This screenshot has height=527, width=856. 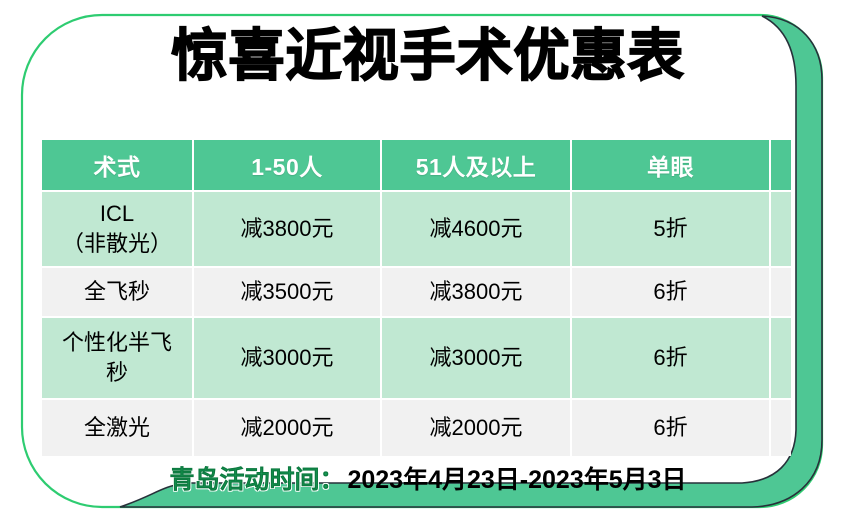 I want to click on promotion-period: 青岛活动时间： 2023年4月23日-2023年5月3日, so click(x=428, y=480).